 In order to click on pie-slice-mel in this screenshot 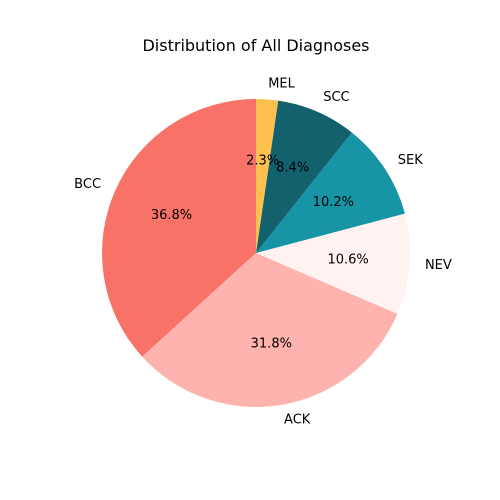, I will do `click(267, 176)`.